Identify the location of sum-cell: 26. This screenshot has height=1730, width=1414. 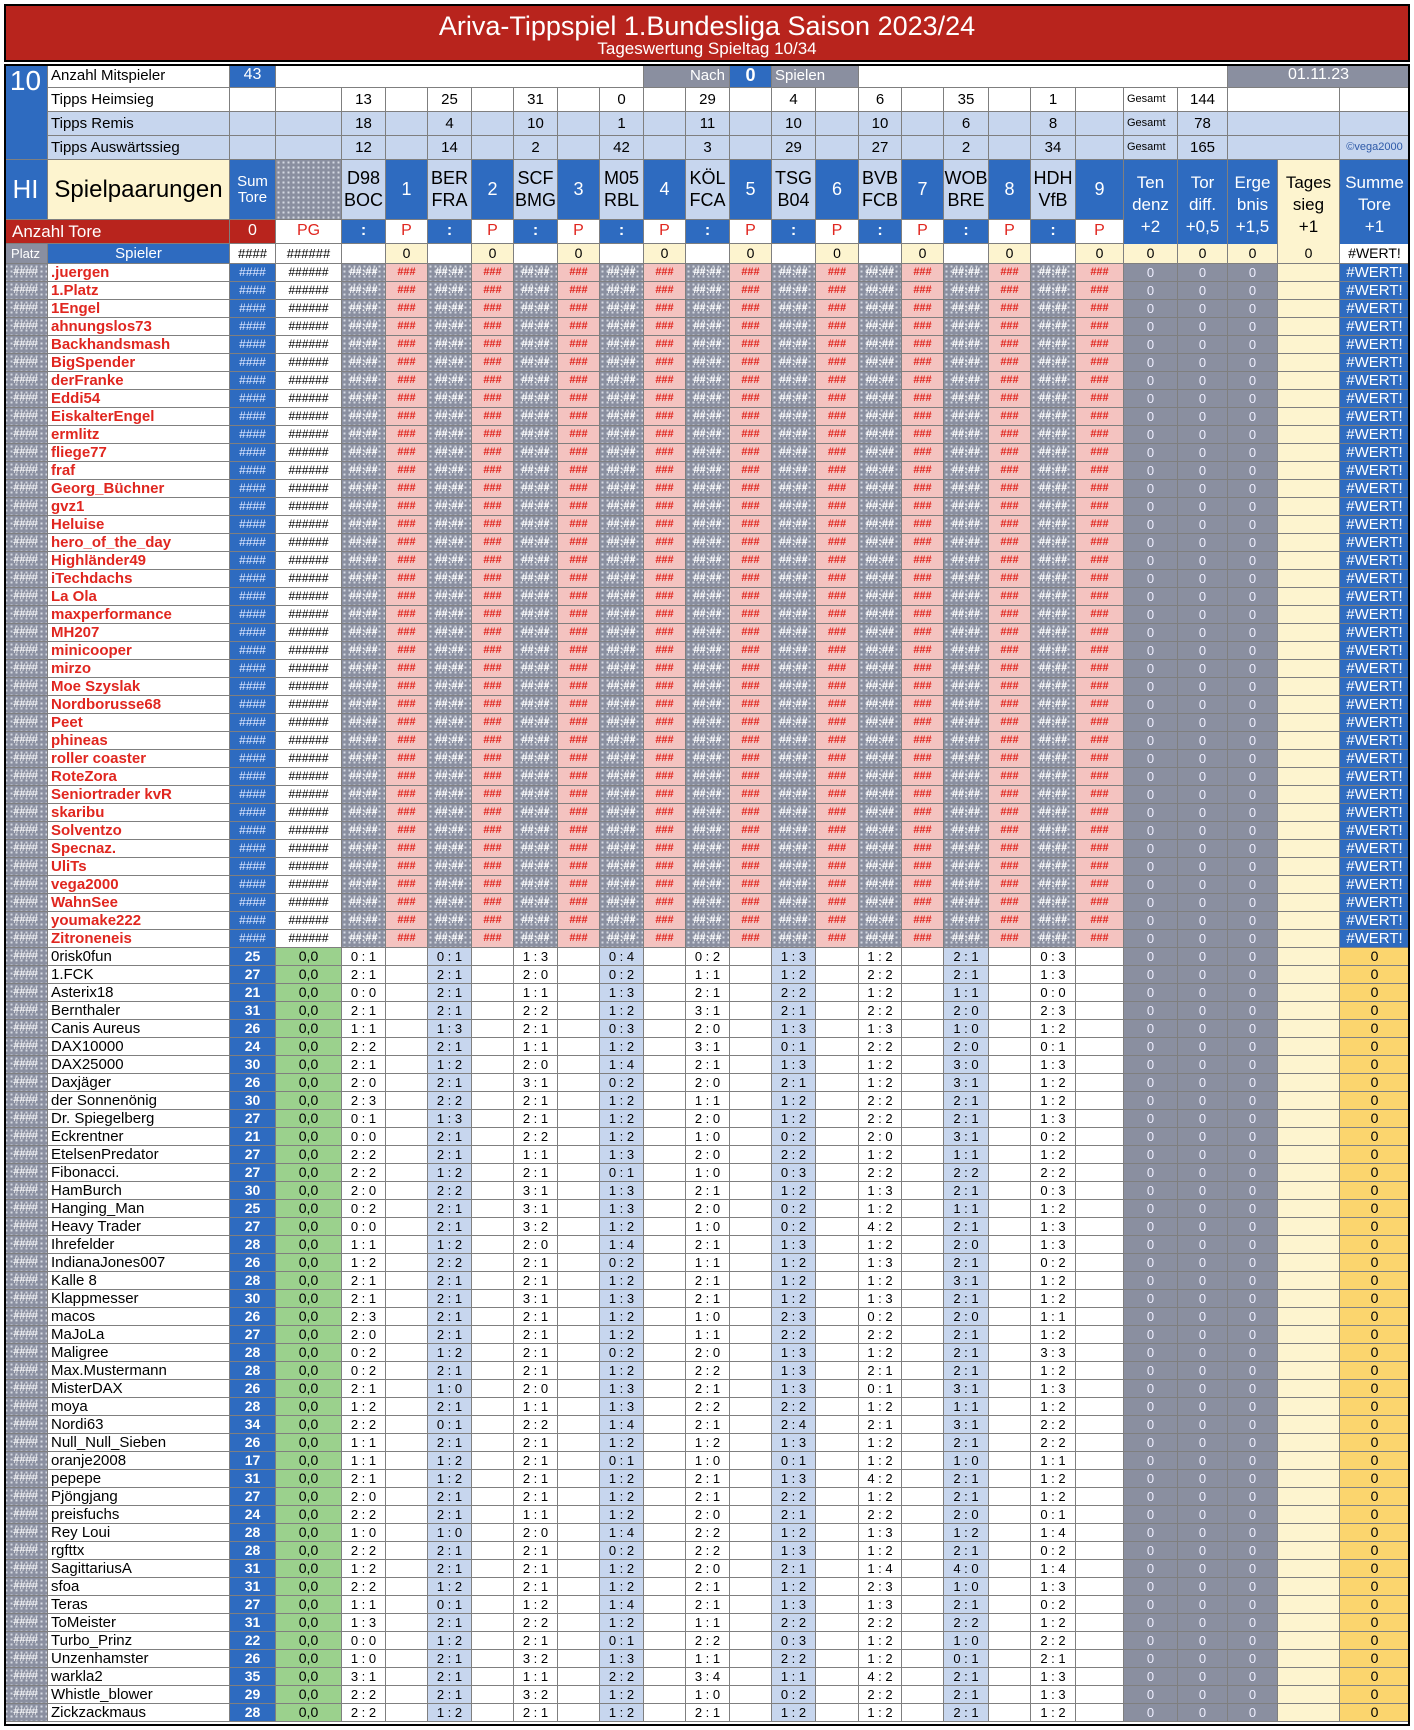
(253, 1317).